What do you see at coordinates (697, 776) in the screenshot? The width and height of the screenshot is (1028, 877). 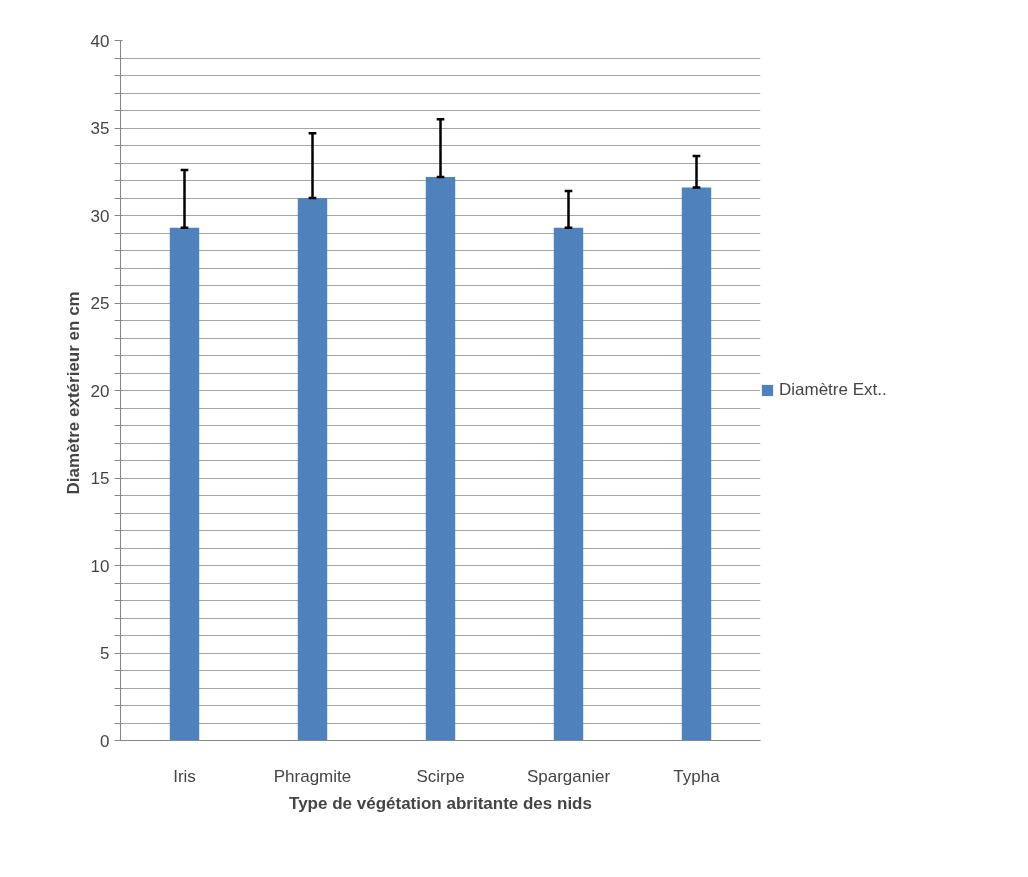 I see `x-tick-label: Typha` at bounding box center [697, 776].